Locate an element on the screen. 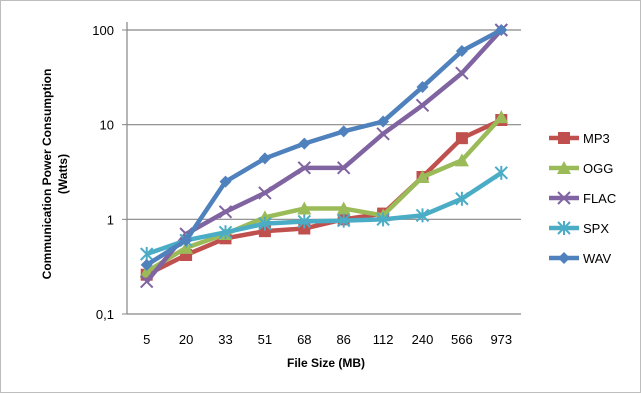  series-spx is located at coordinates (324, 213).